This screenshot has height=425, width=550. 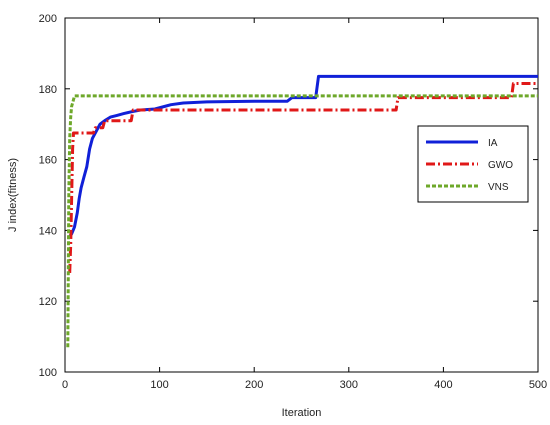 What do you see at coordinates (443, 385) in the screenshot?
I see `x-tick-label: 400` at bounding box center [443, 385].